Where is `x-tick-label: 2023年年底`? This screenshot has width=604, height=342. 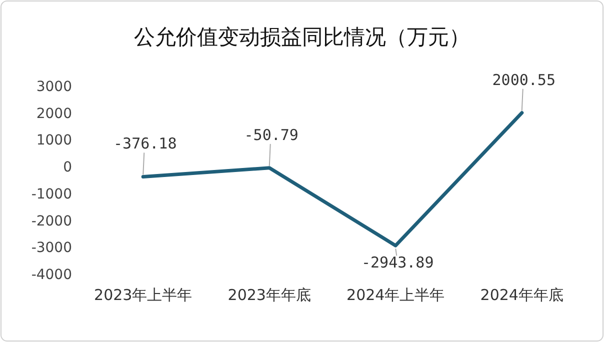
x-tick-label: 2023年年底 is located at coordinates (269, 295).